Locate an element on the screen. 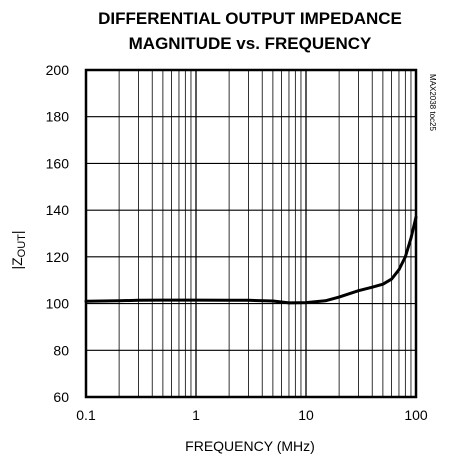 Image resolution: width=456 pixels, height=461 pixels. x-tick-labels: 0.1 1 10 100 is located at coordinates (252, 415).